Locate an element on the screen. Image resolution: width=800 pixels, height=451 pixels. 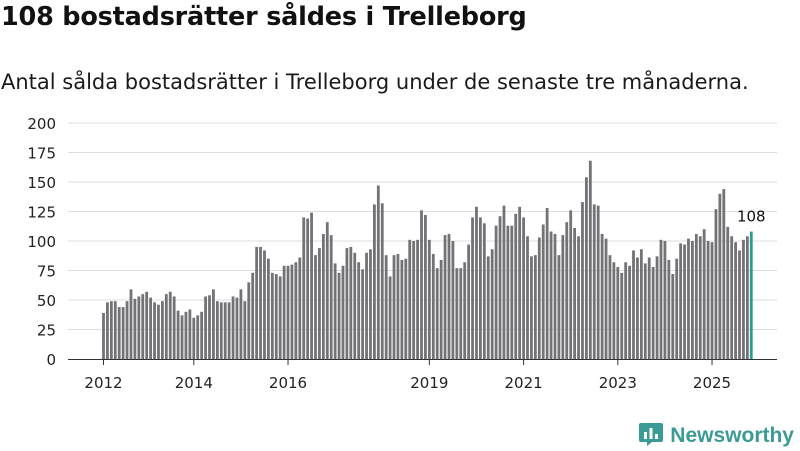
y-tick-label: 125 is located at coordinates (41, 213).